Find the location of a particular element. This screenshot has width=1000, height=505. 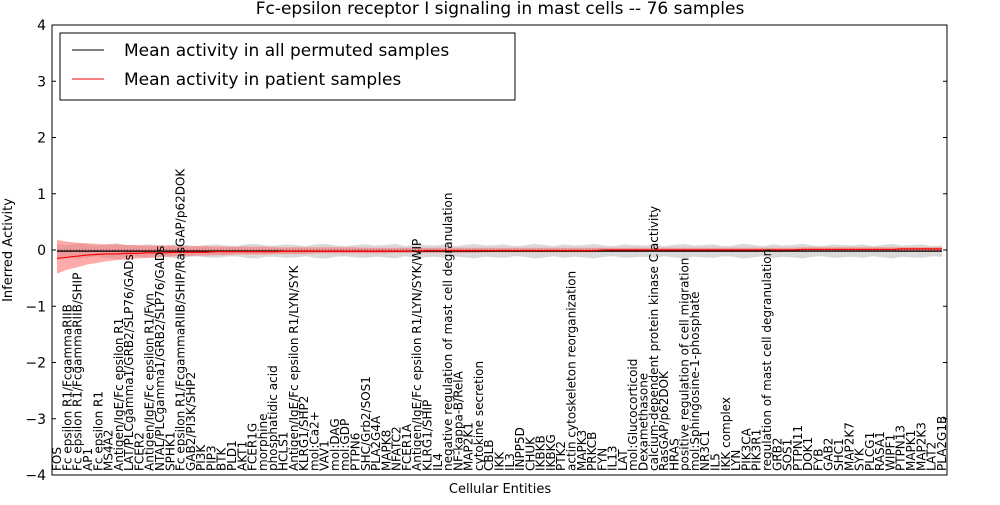

x-tick-label: IKBKB is located at coordinates (541, 453).